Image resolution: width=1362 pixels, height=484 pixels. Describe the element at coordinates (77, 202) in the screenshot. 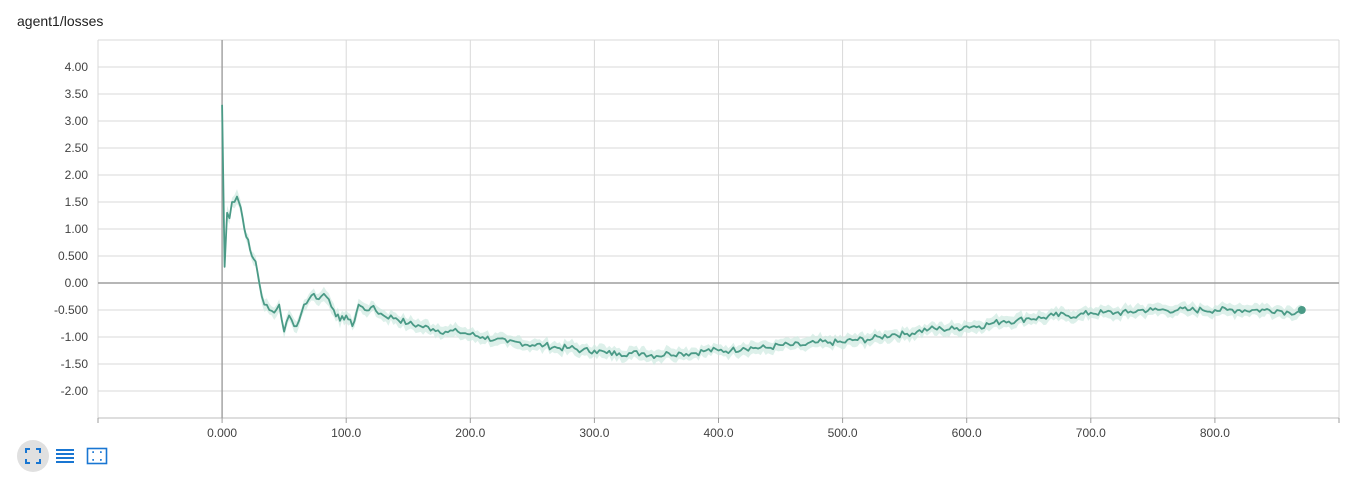

I see `y-tick-label: 1.50` at that location.